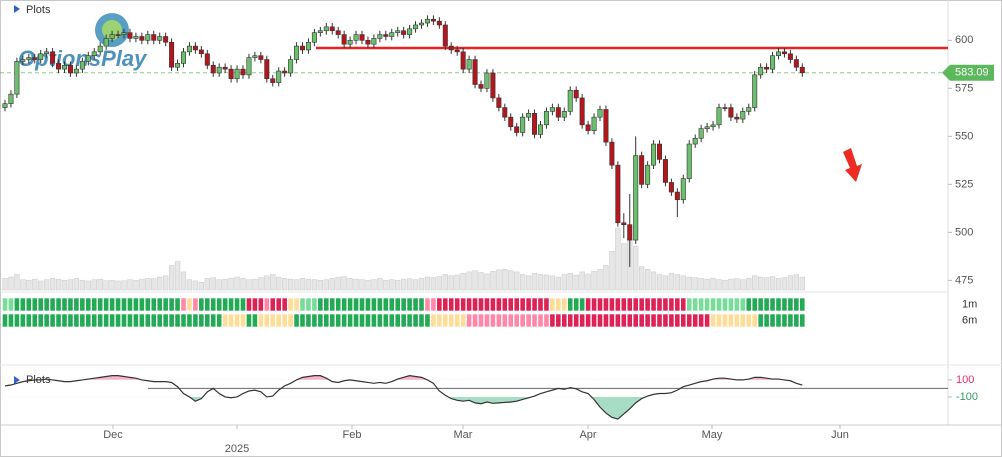 This screenshot has height=457, width=1002. What do you see at coordinates (969, 320) in the screenshot?
I see `strip-label: 6m` at bounding box center [969, 320].